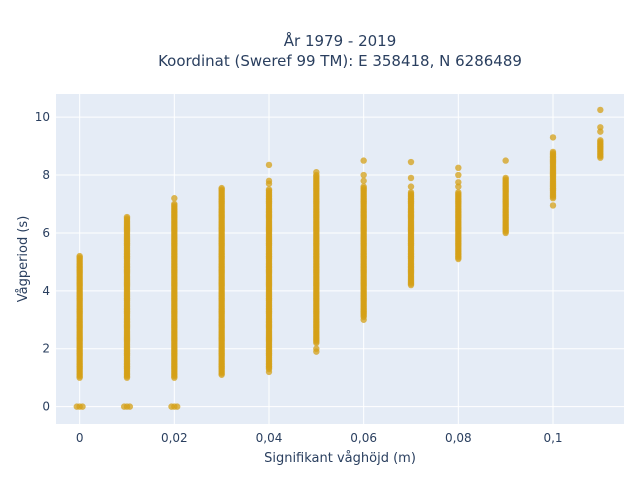 The image size is (640, 480). Describe the element at coordinates (46, 175) in the screenshot. I see `y-tick-label: 8` at that location.